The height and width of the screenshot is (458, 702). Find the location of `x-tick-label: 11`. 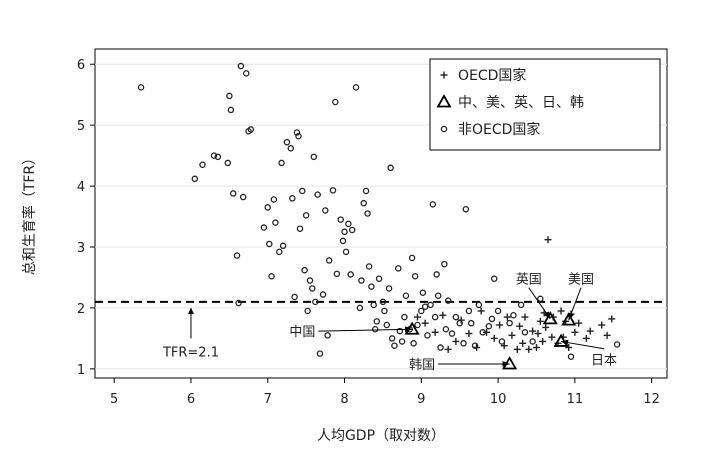

x-tick-label: 11 is located at coordinates (575, 399).